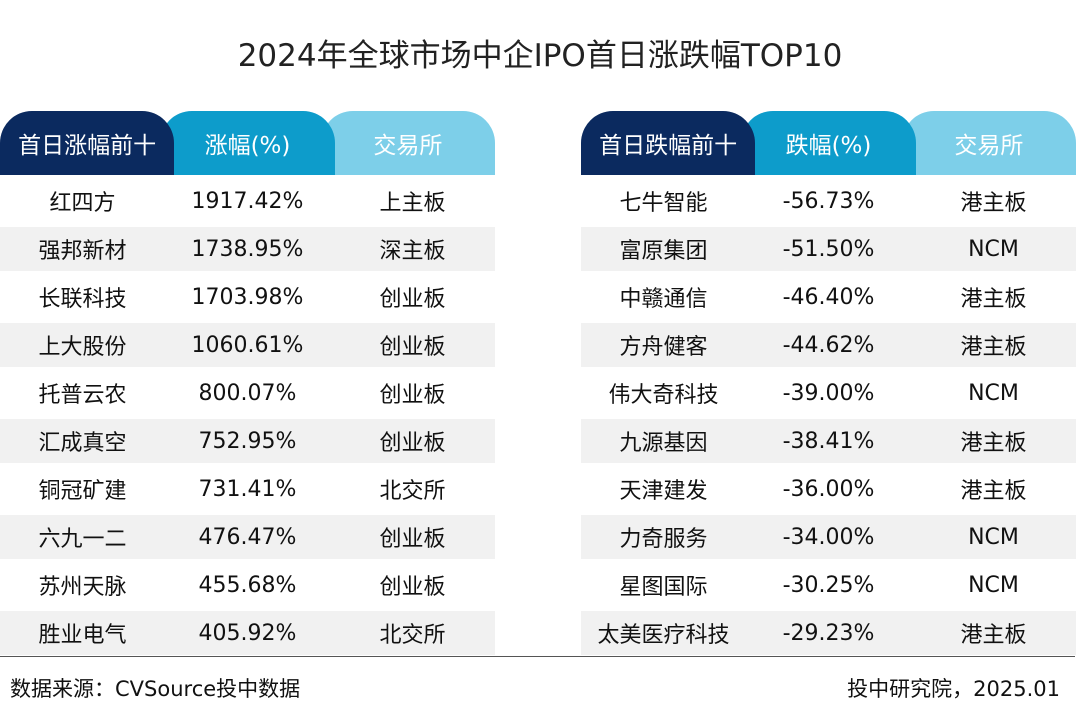 Image resolution: width=1080 pixels, height=714 pixels. I want to click on table-cell: 强邦新材, so click(82, 251).